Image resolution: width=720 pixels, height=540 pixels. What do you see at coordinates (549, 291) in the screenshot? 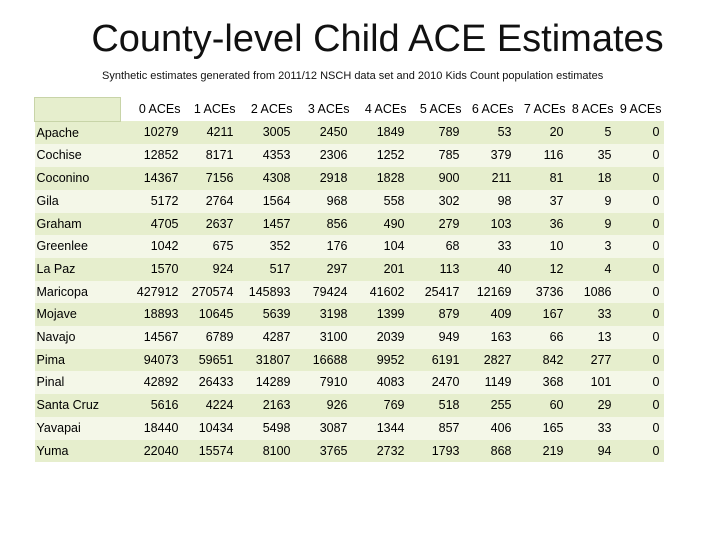
I see `table-cell: 3736` at bounding box center [549, 291].